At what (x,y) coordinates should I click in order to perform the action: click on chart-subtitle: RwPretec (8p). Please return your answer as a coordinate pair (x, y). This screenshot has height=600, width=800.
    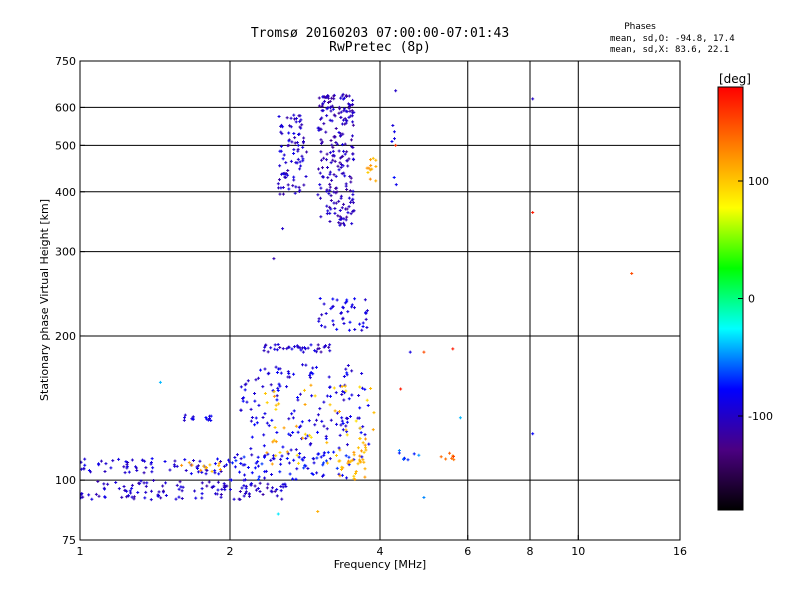
    Looking at the image, I should click on (380, 47).